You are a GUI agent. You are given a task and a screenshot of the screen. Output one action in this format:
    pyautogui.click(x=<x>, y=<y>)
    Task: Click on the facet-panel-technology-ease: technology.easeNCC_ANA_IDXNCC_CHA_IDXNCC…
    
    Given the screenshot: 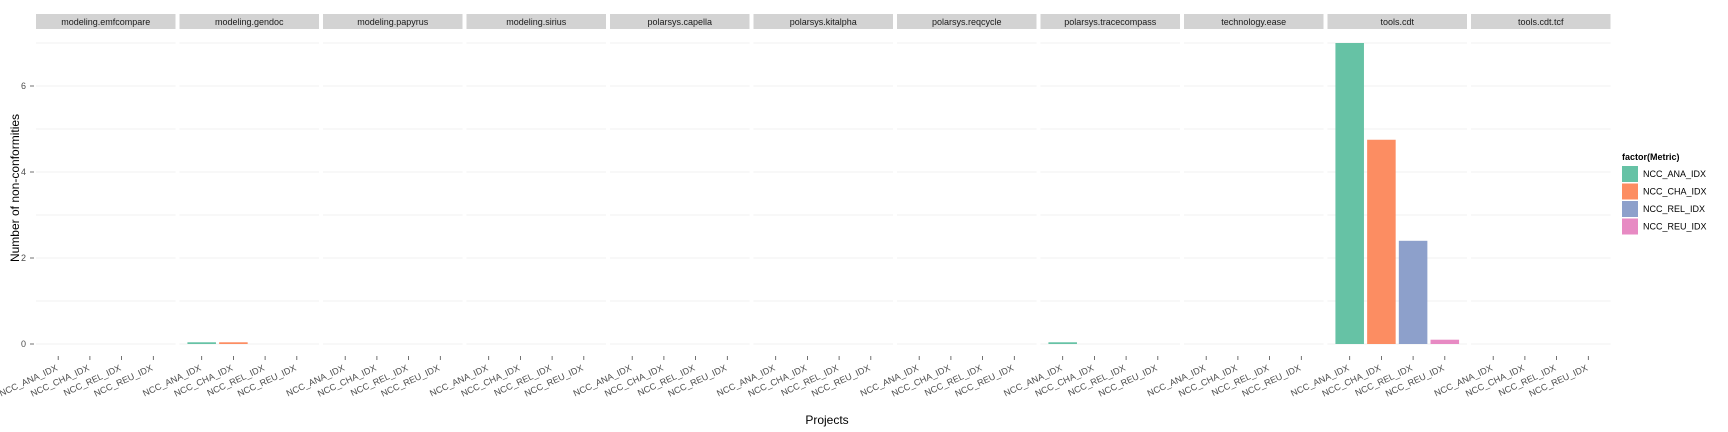 What is the action you would take?
    pyautogui.click(x=1235, y=206)
    